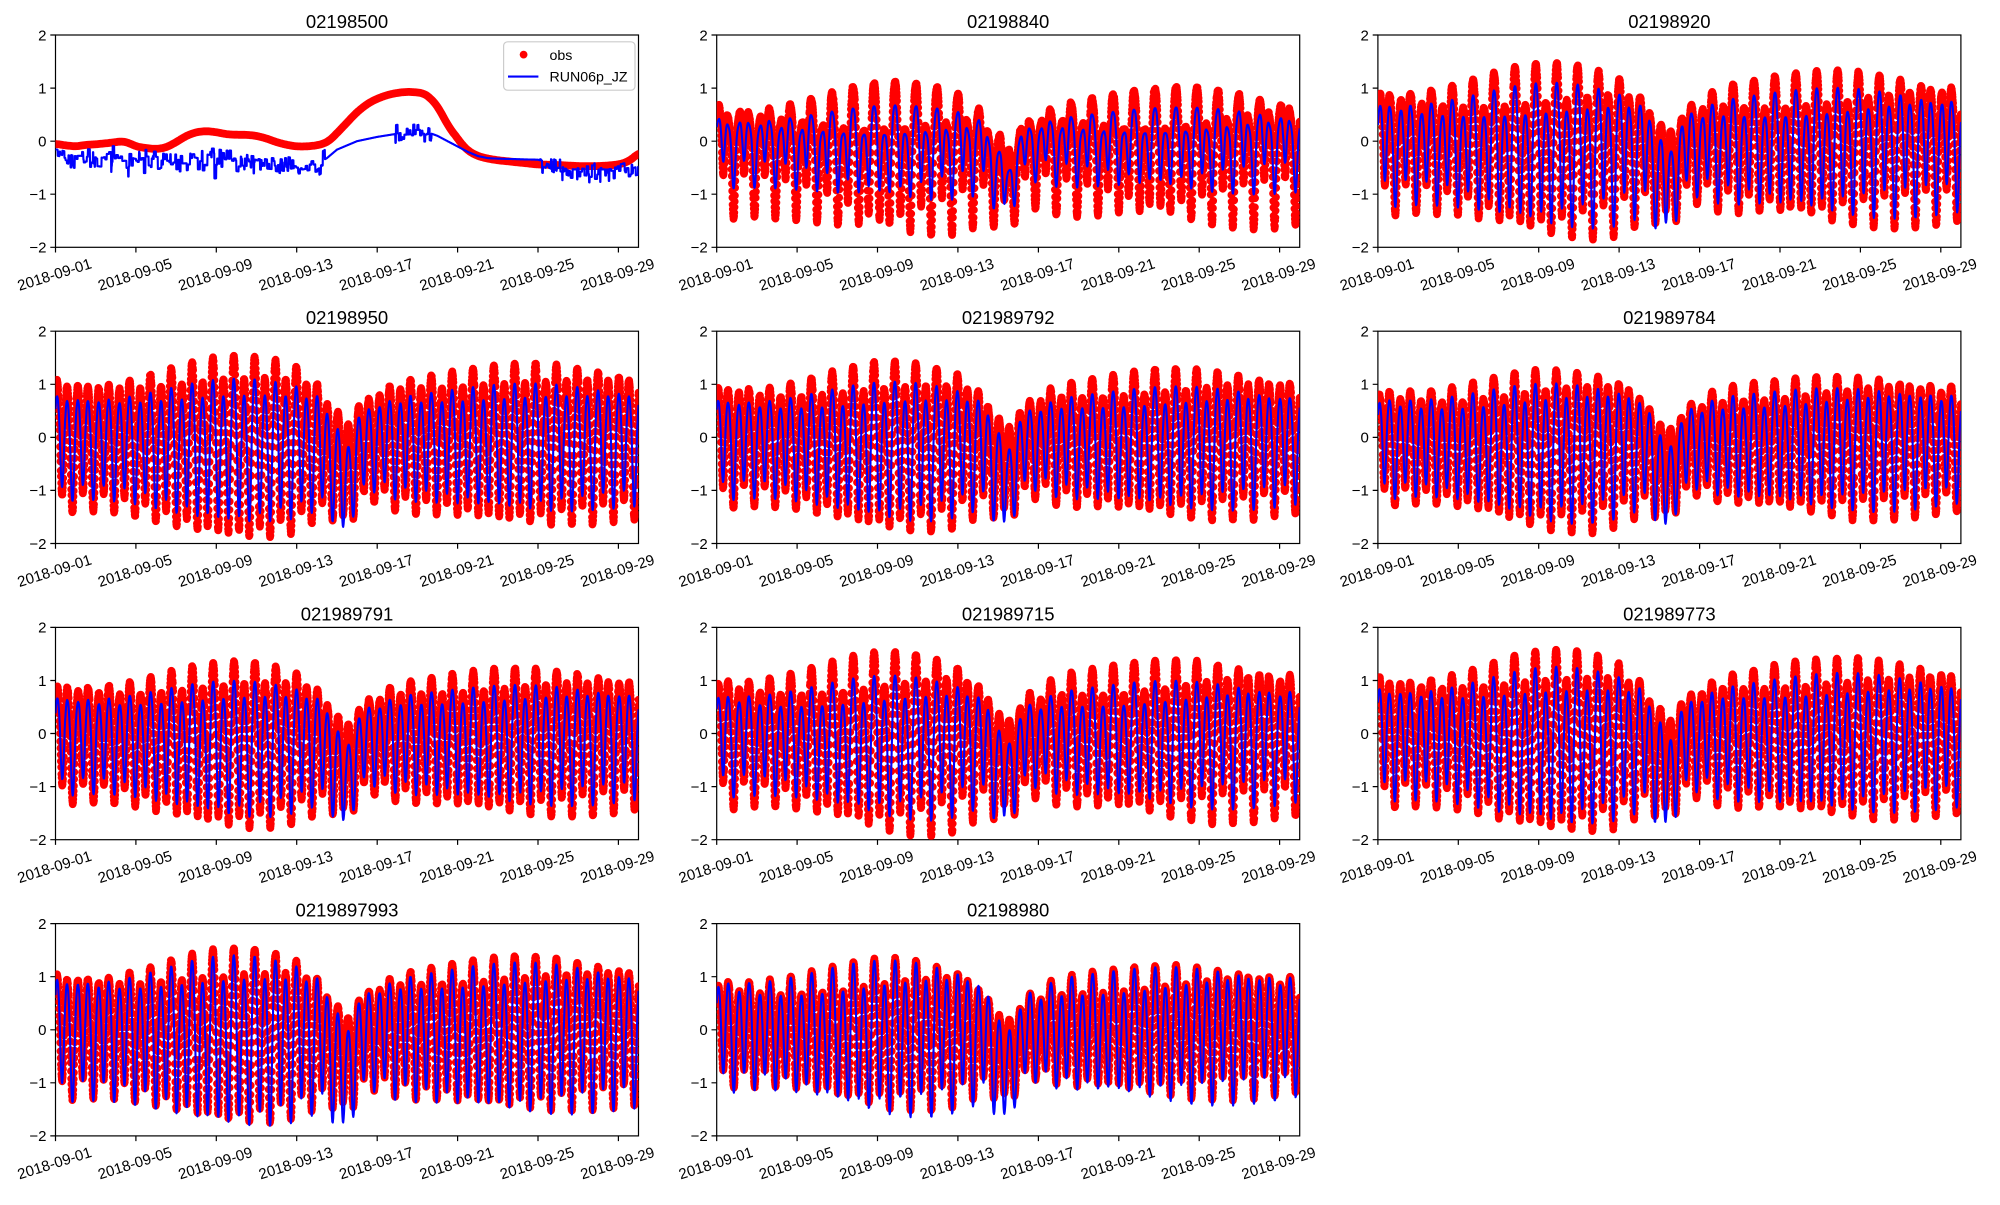  What do you see at coordinates (347, 910) in the screenshot?
I see `svg-text: 0219897993` at bounding box center [347, 910].